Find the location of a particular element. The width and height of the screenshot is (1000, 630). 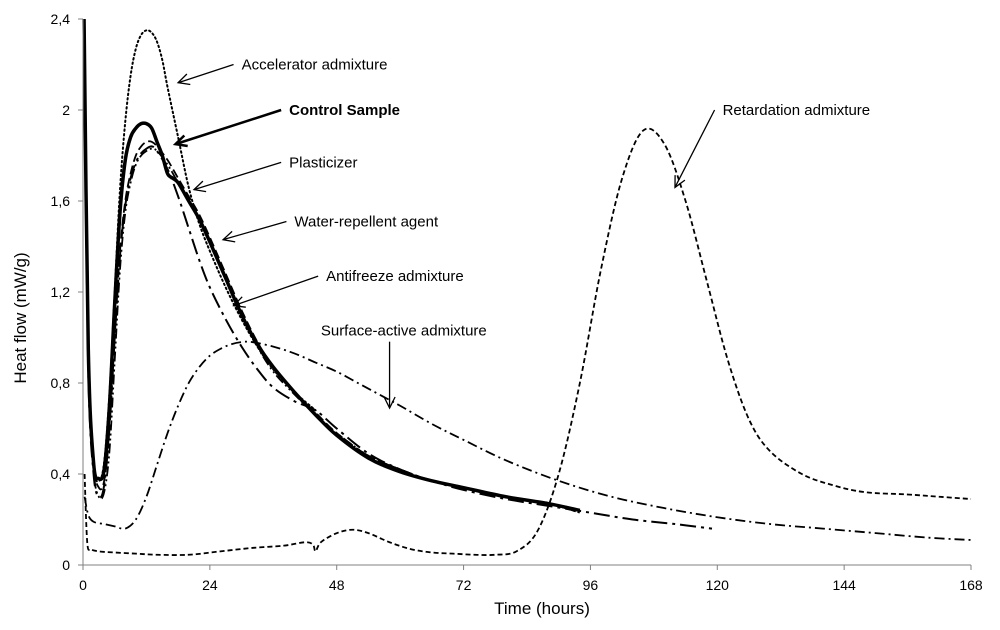

x-tick-label: 48 is located at coordinates (337, 585).